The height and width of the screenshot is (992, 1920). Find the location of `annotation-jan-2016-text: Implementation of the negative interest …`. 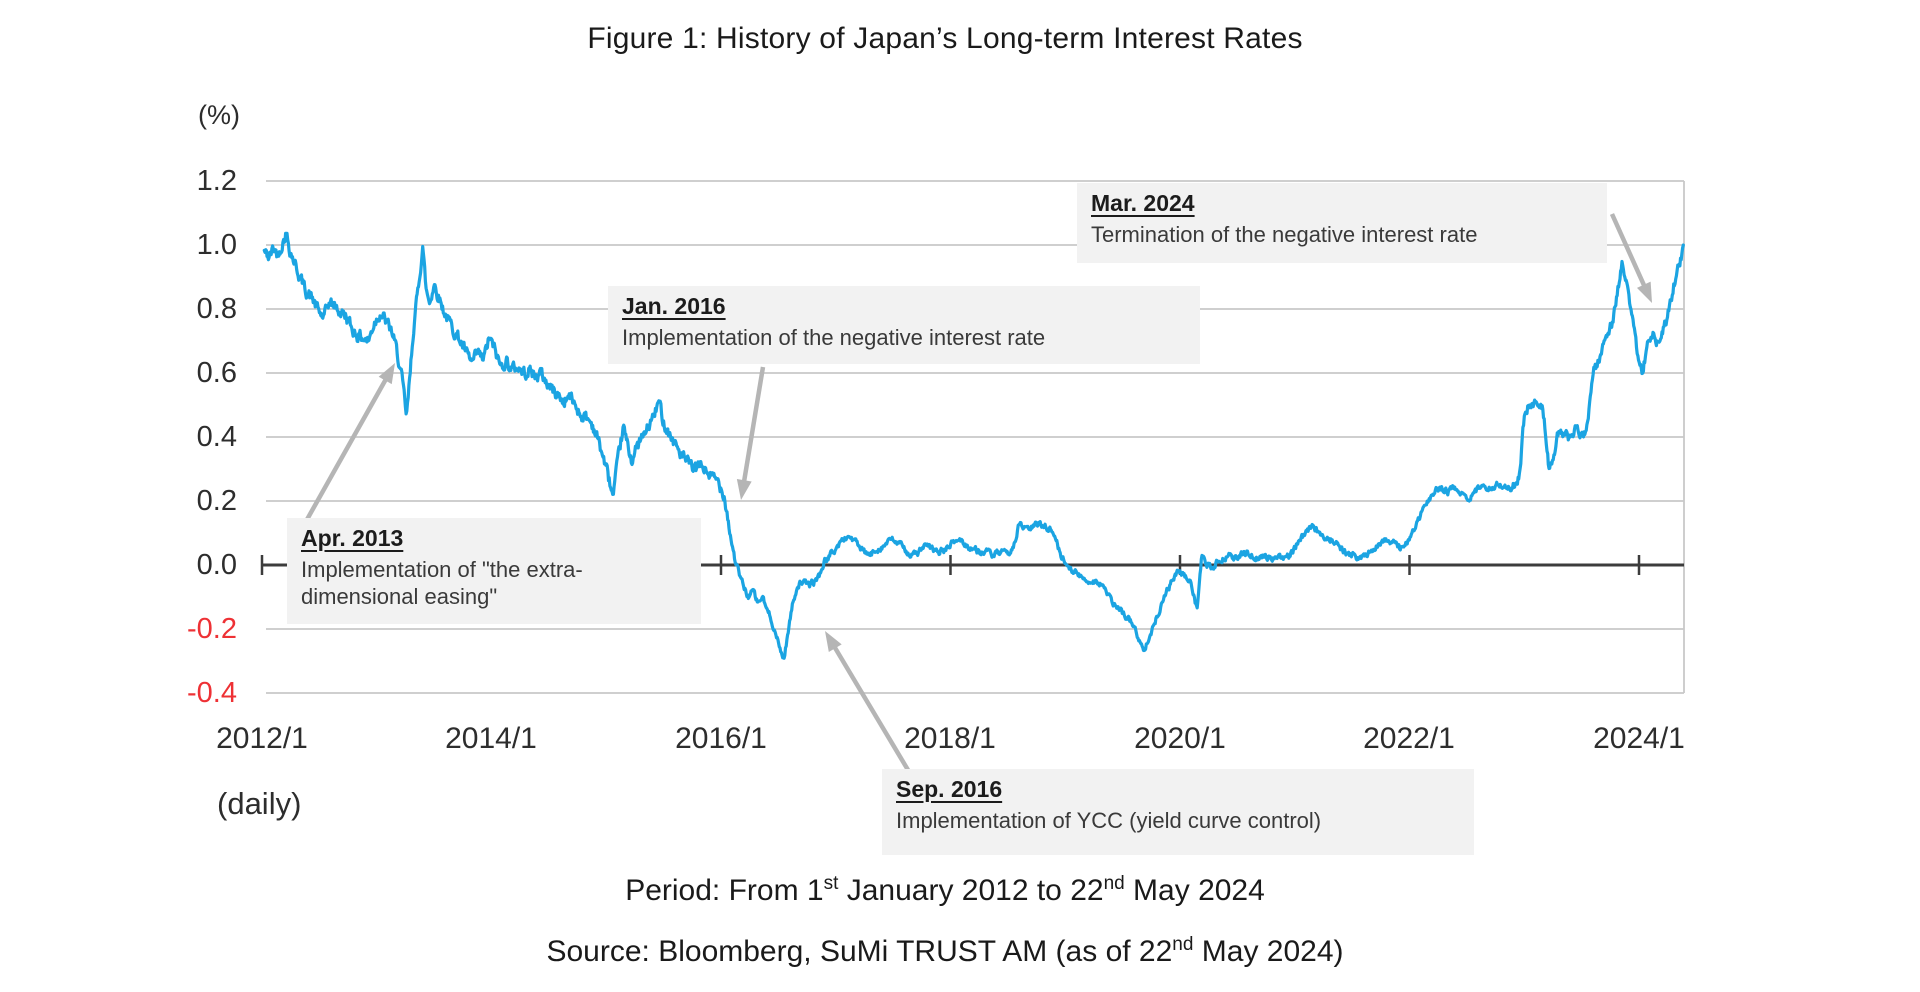

annotation-jan-2016-text: Implementation of the negative interest … is located at coordinates (834, 337).